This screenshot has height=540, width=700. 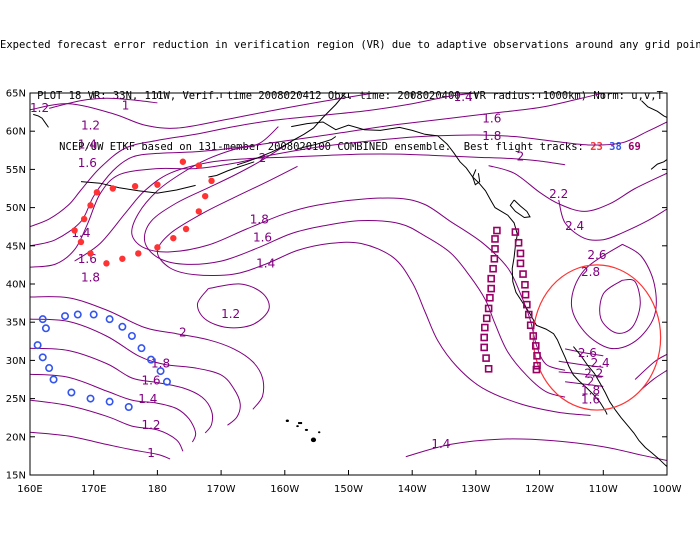 What do you see at coordinates (412, 489) in the screenshot?
I see `x-tick-label: 140W` at bounding box center [412, 489].